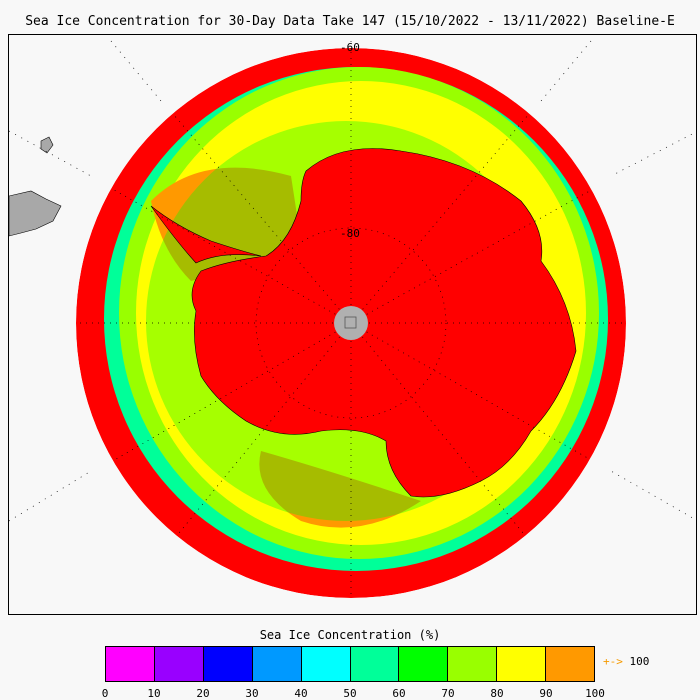 The image size is (700, 700). I want to click on pole-hole, so click(351, 323).